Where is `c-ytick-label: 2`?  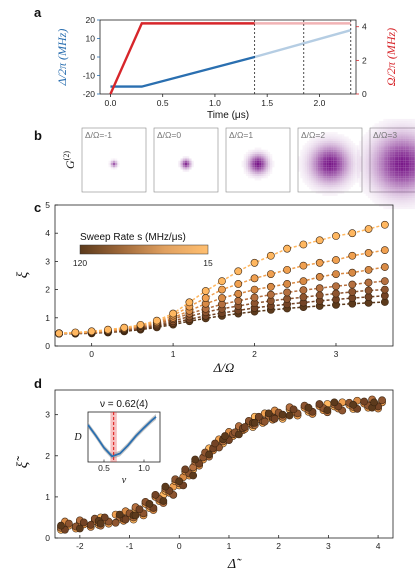 c-ytick-label: 2 is located at coordinates (47, 290).